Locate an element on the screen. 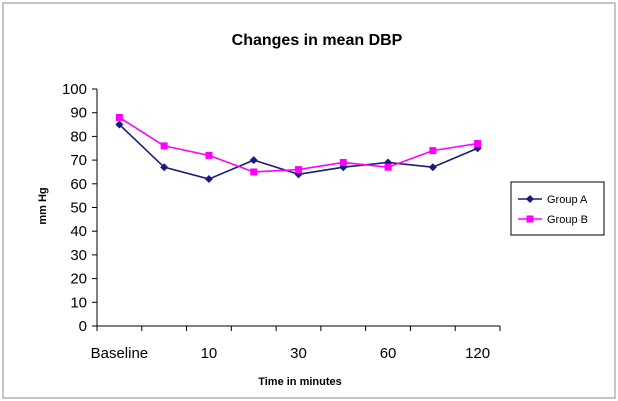 The width and height of the screenshot is (618, 401). chart-title: Changes in mean DBP is located at coordinates (317, 40).